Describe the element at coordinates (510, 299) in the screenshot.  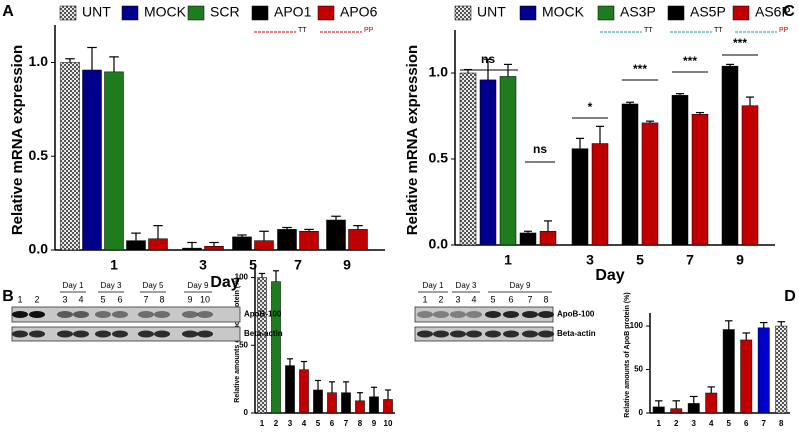
I see `lane-label: 6` at that location.